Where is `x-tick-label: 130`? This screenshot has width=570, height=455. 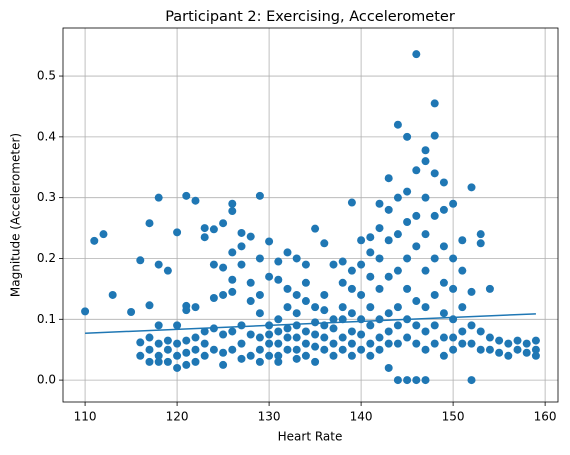 x-tick-label: 130 is located at coordinates (269, 417).